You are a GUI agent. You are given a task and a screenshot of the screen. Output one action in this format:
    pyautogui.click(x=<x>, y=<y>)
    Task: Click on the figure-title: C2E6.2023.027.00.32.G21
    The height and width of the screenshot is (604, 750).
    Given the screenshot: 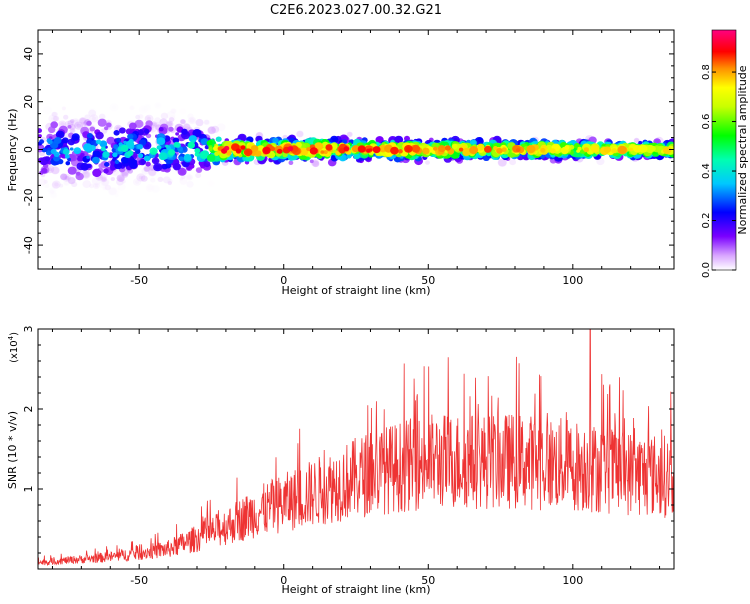 What is the action you would take?
    pyautogui.click(x=356, y=10)
    